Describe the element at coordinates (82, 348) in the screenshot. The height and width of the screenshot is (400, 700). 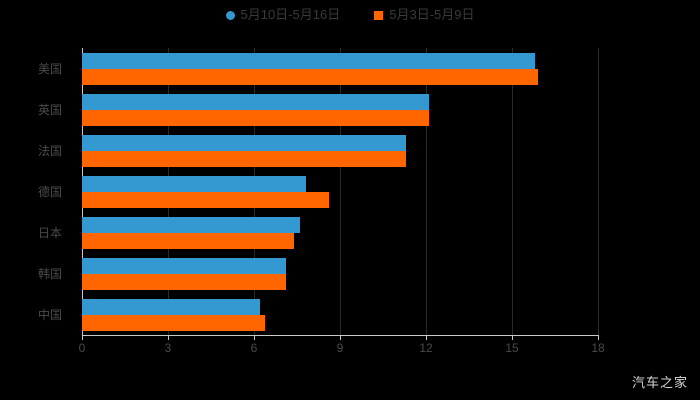
I see `x-tick-label-0: 0` at that location.